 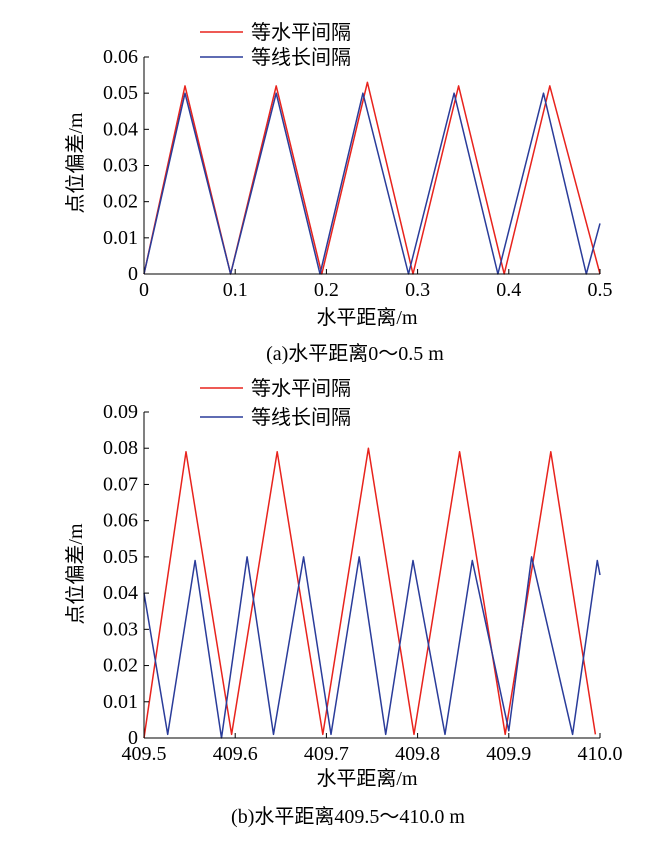 I want to click on y-tick-label: 0.09, so click(x=120, y=412).